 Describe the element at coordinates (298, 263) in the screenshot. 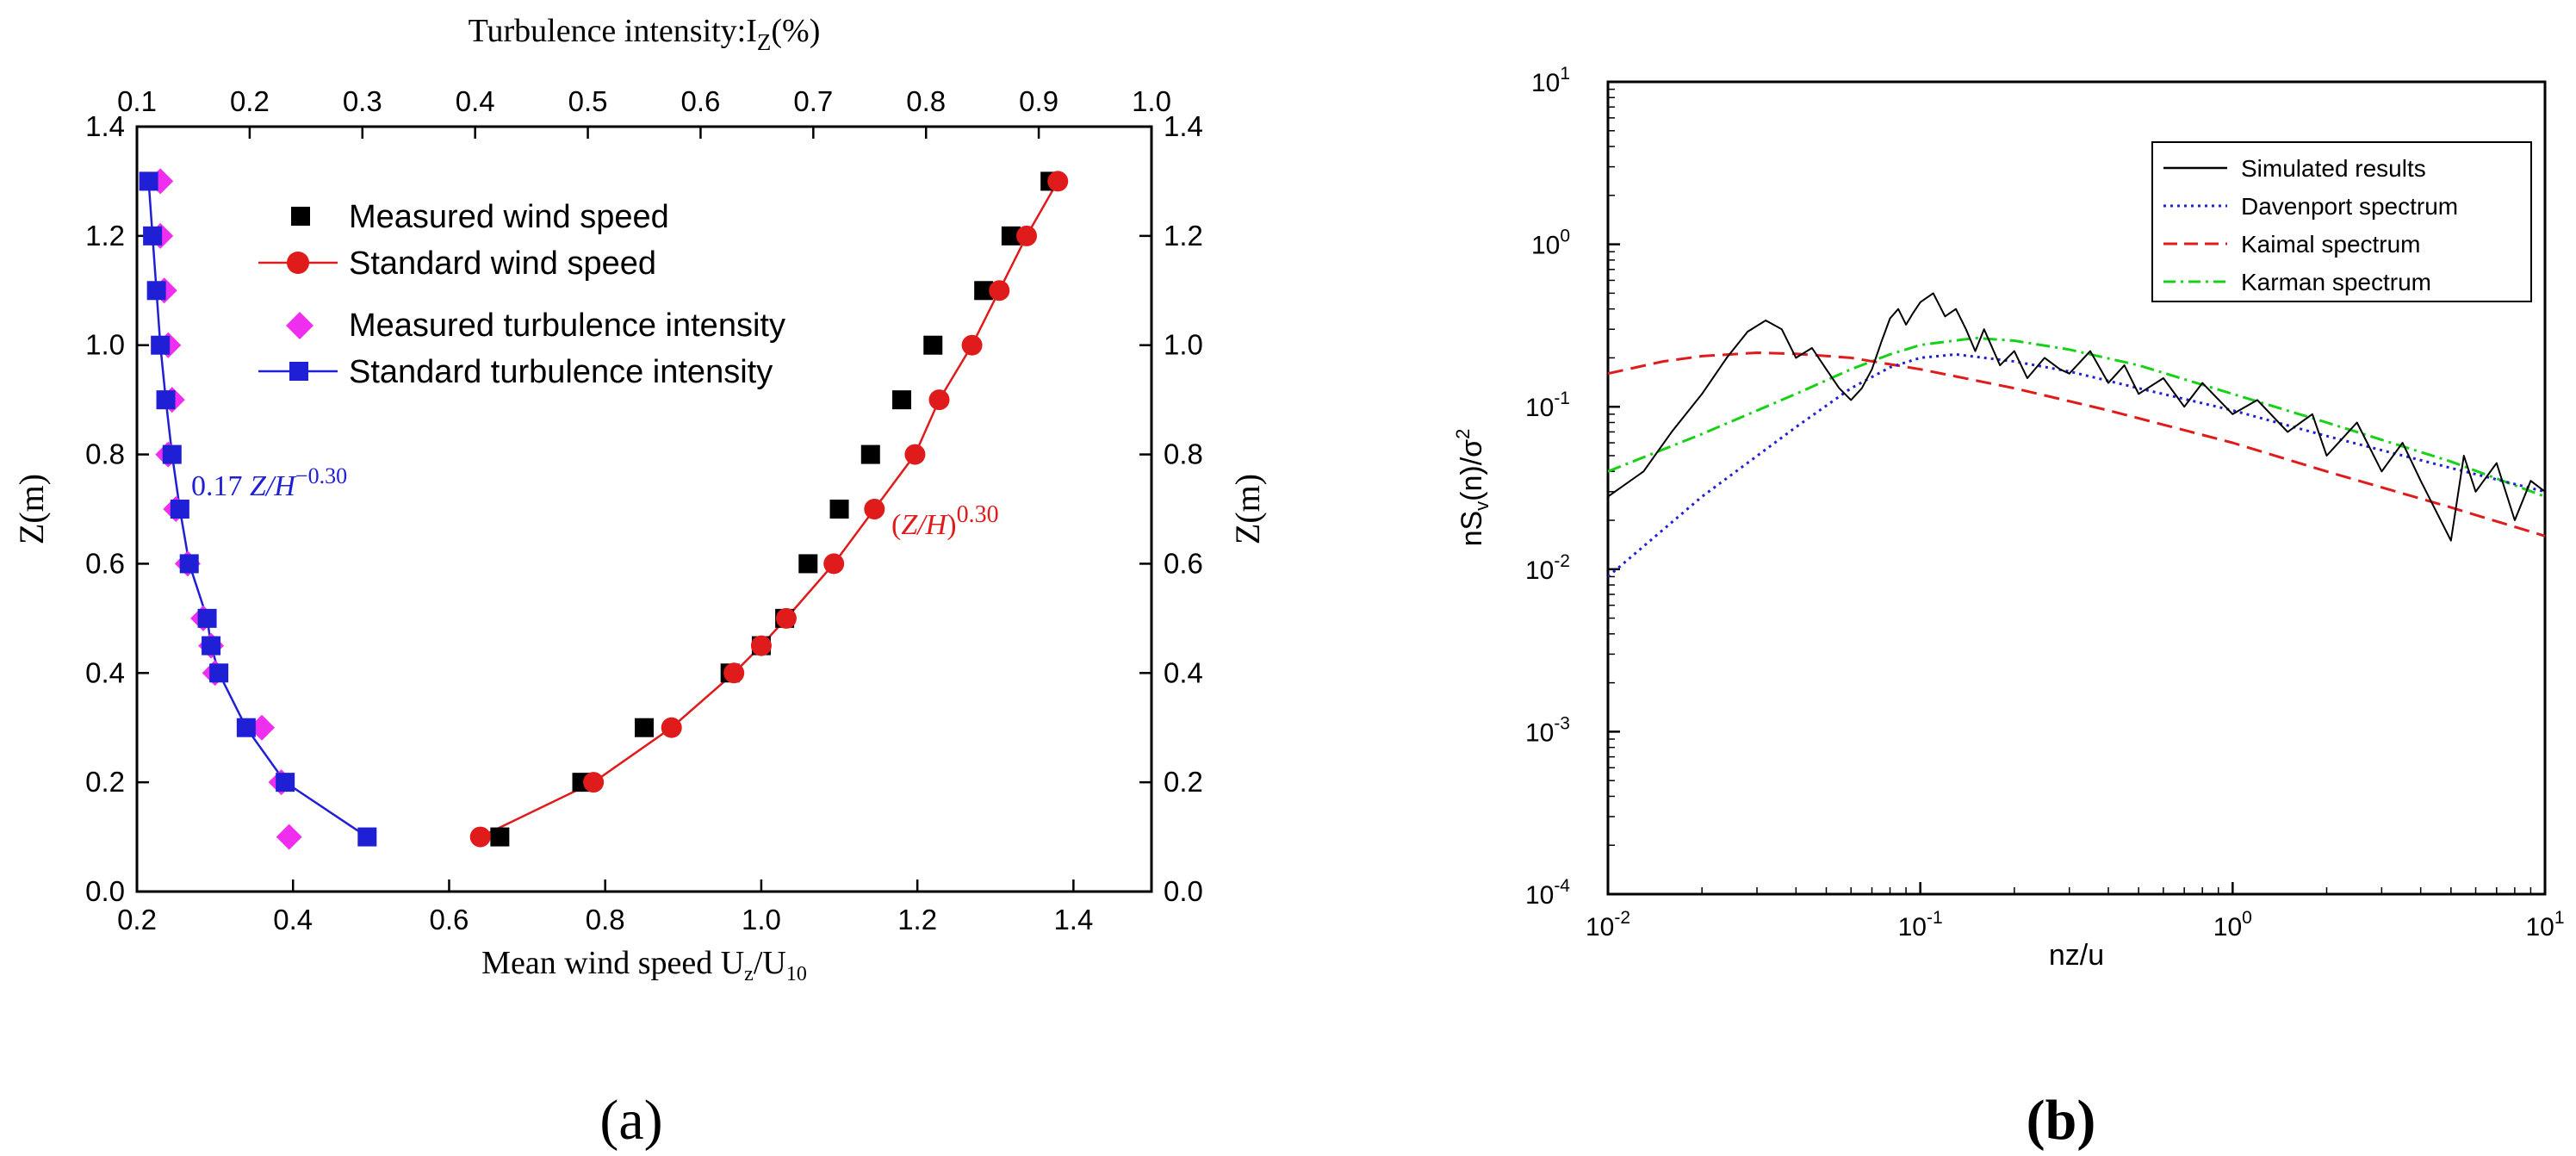

I see `legend-marker-standard-wind-speed` at that location.